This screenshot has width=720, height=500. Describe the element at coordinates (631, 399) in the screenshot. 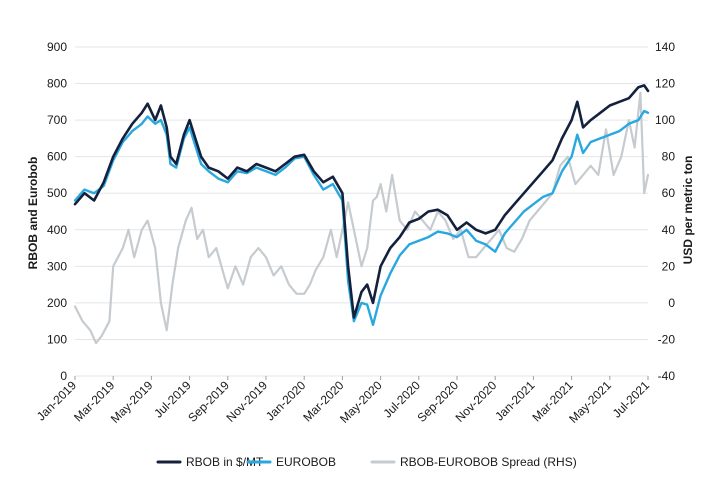

I see `x-tick-label: Jul-2021` at that location.